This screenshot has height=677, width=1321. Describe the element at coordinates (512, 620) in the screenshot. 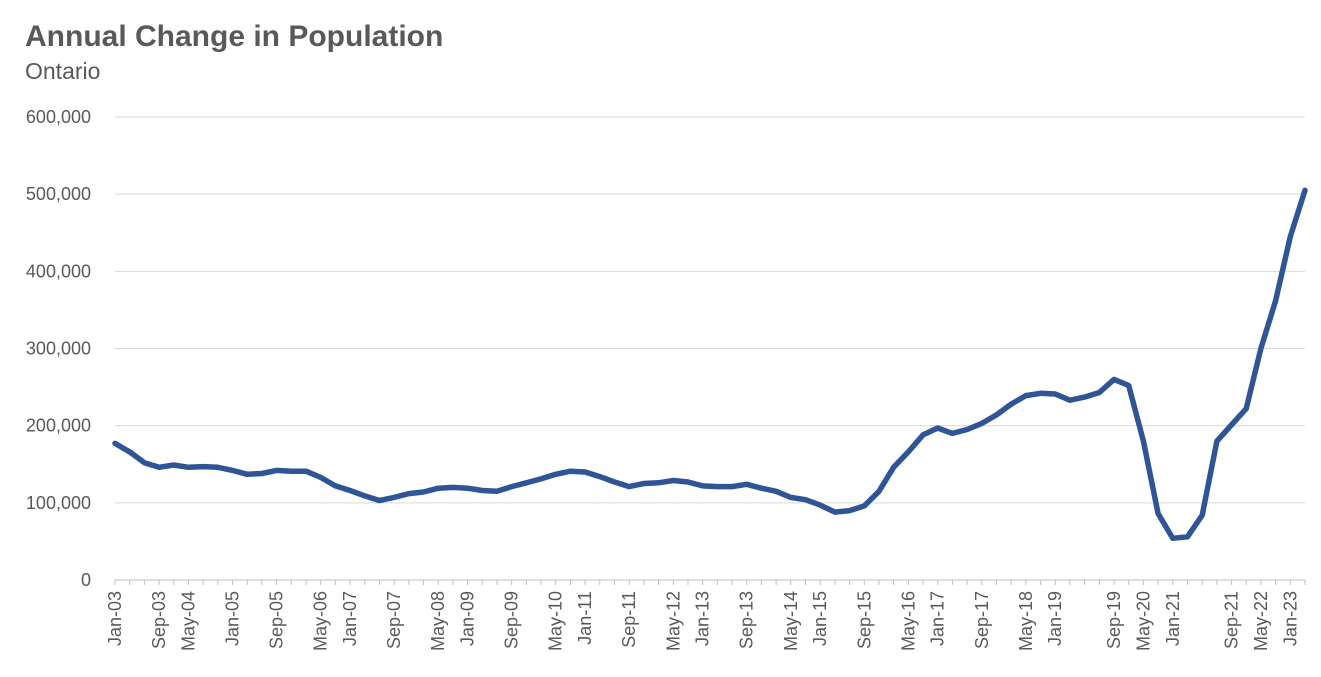

I see `x-tick-label: Sep-09` at that location.